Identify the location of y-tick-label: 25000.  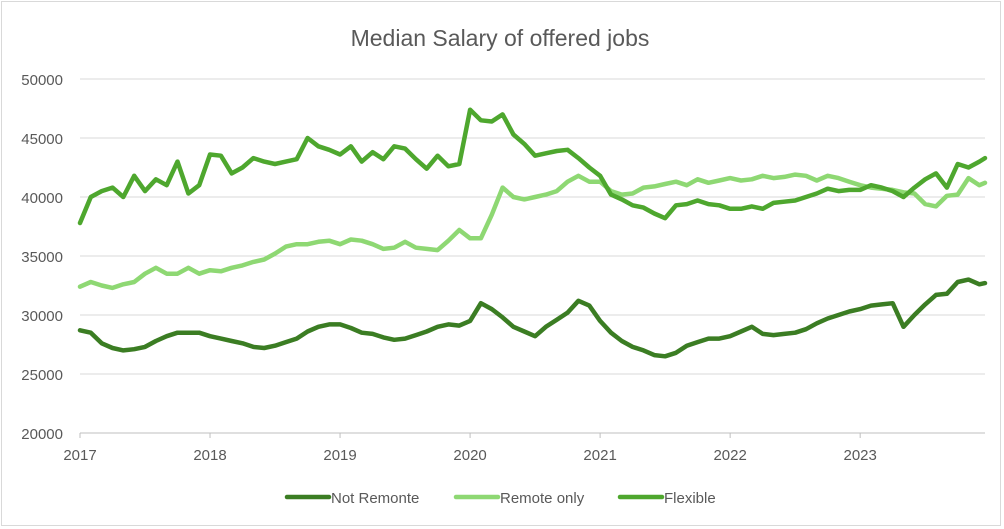
(42, 375).